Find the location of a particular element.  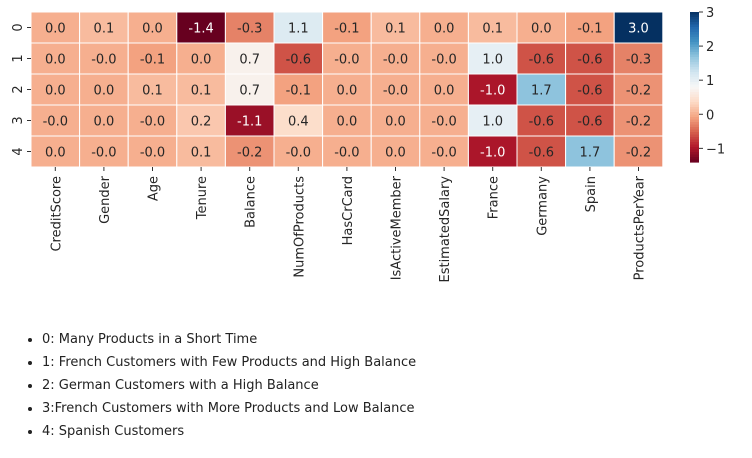

x-tick-label: Balance is located at coordinates (251, 202).